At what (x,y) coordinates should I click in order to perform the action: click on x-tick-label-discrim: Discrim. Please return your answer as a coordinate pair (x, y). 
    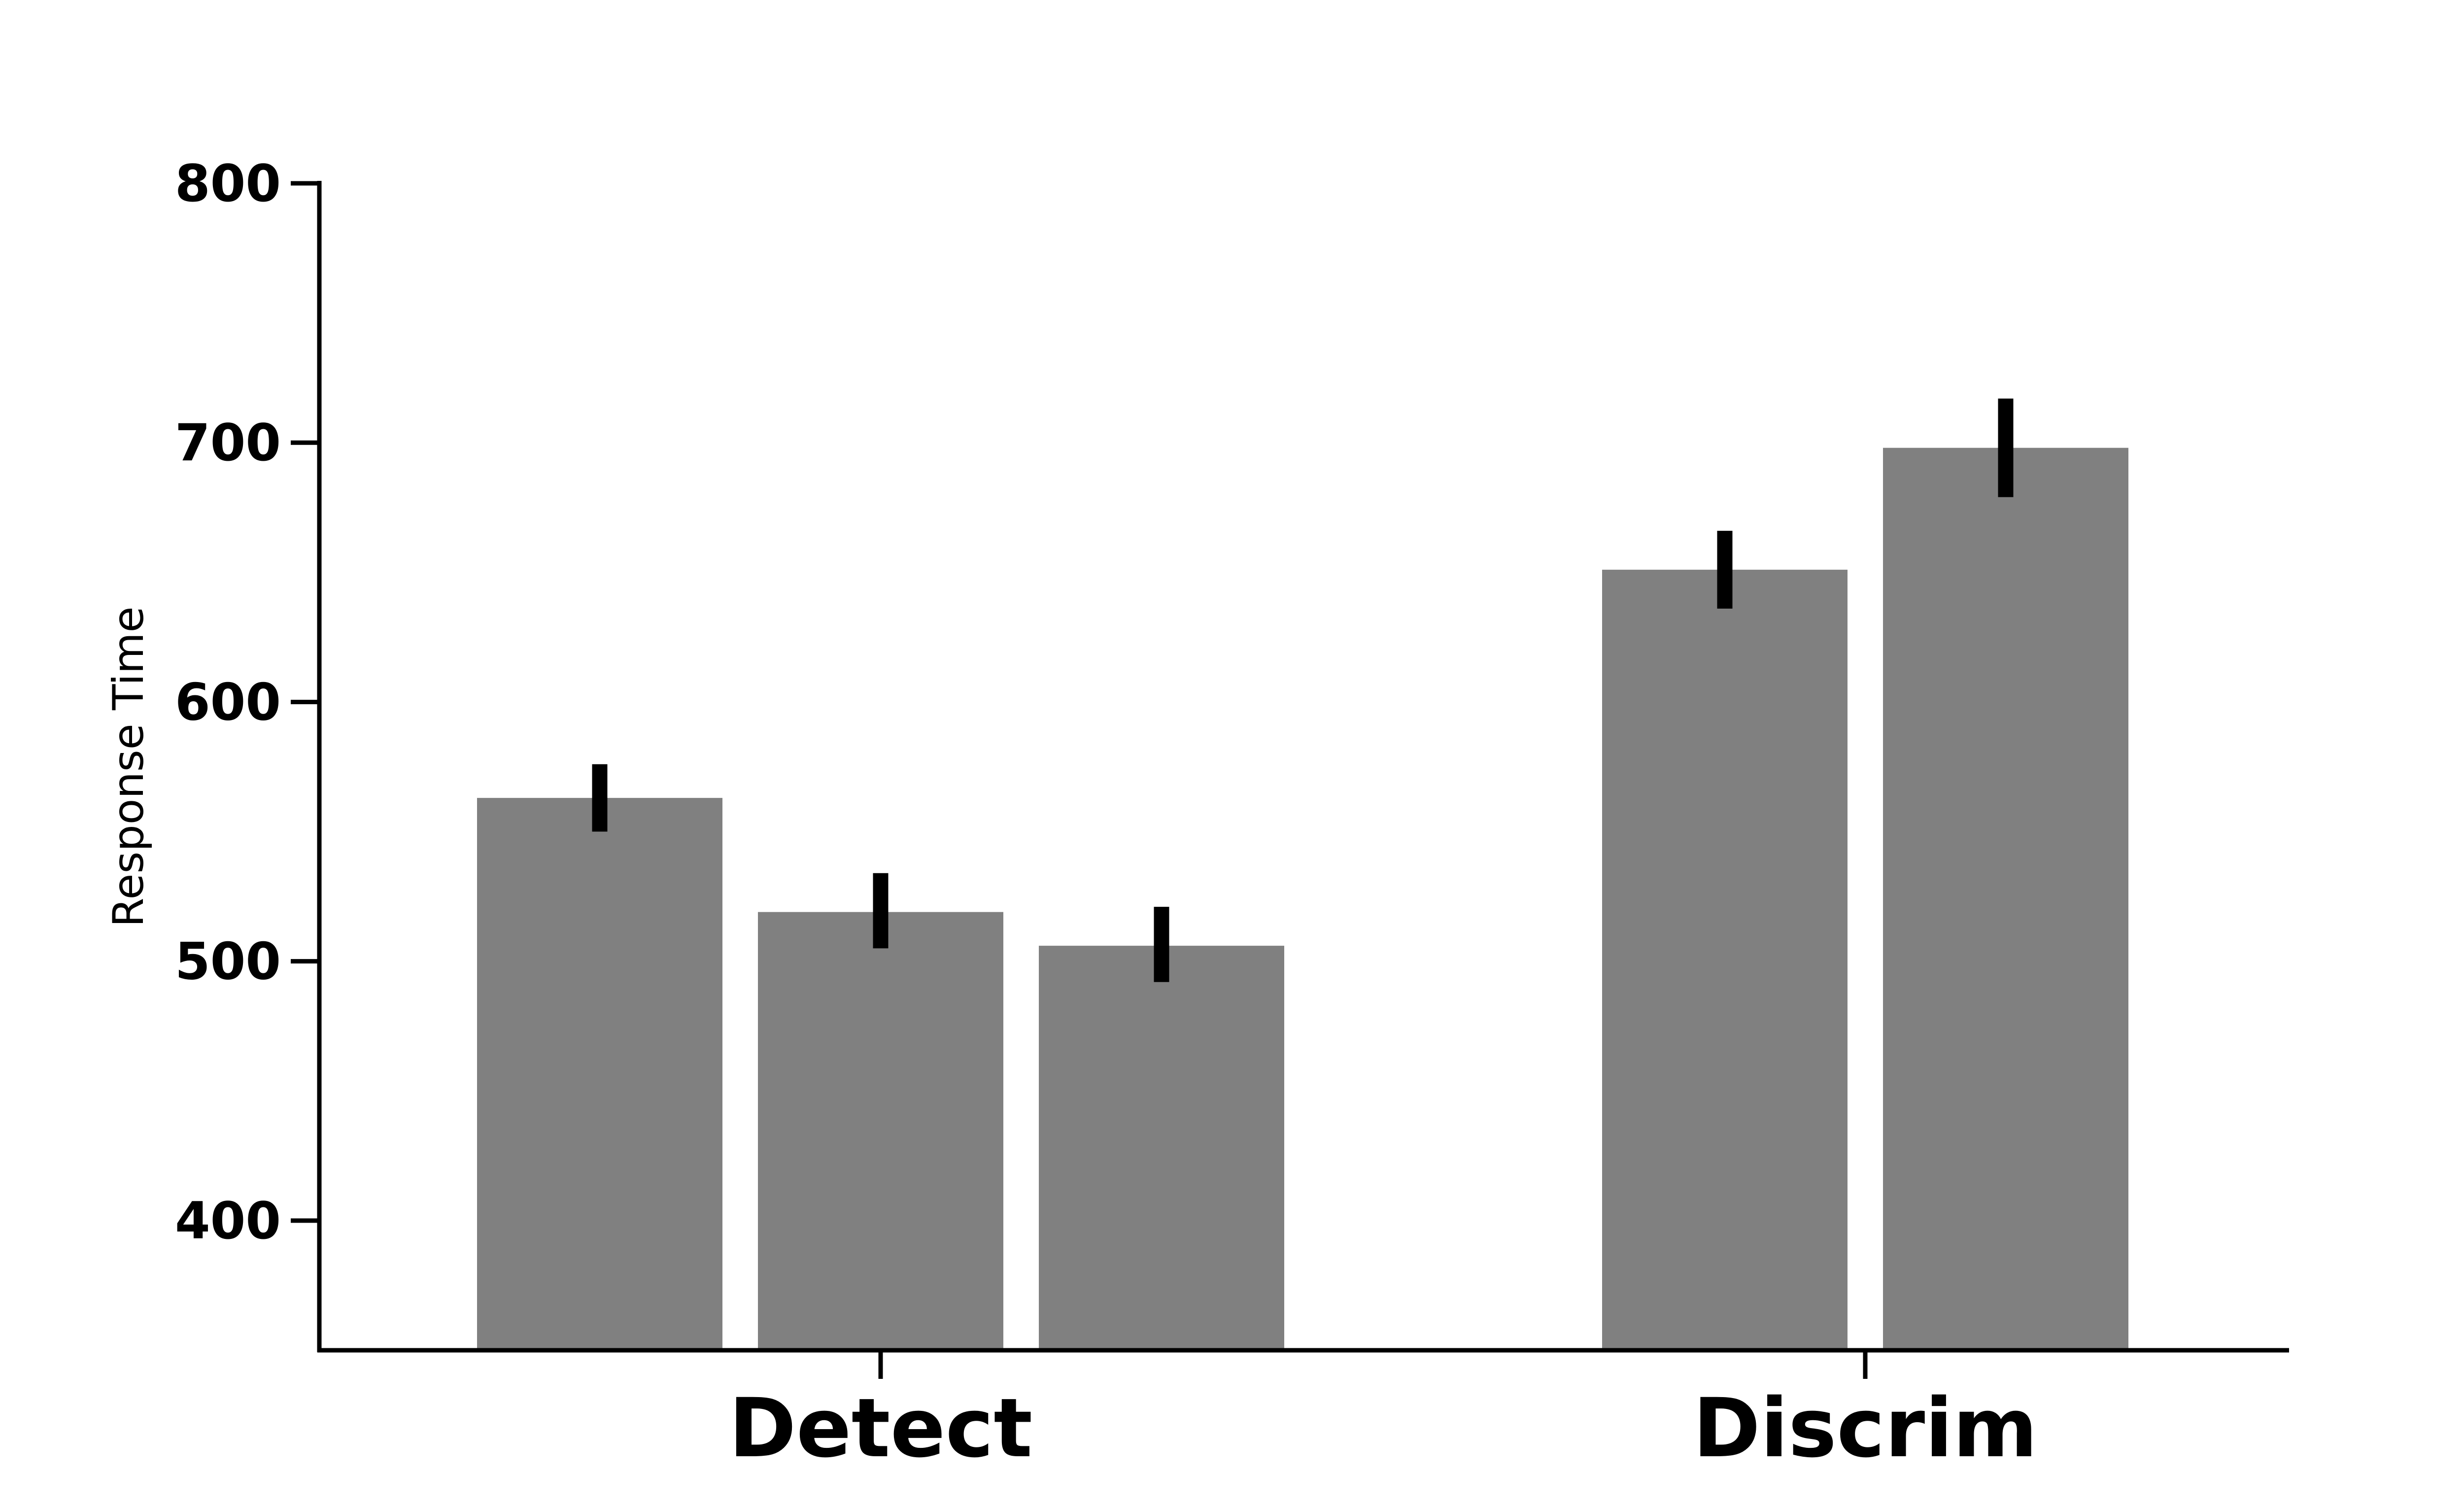
    Looking at the image, I should click on (1865, 1428).